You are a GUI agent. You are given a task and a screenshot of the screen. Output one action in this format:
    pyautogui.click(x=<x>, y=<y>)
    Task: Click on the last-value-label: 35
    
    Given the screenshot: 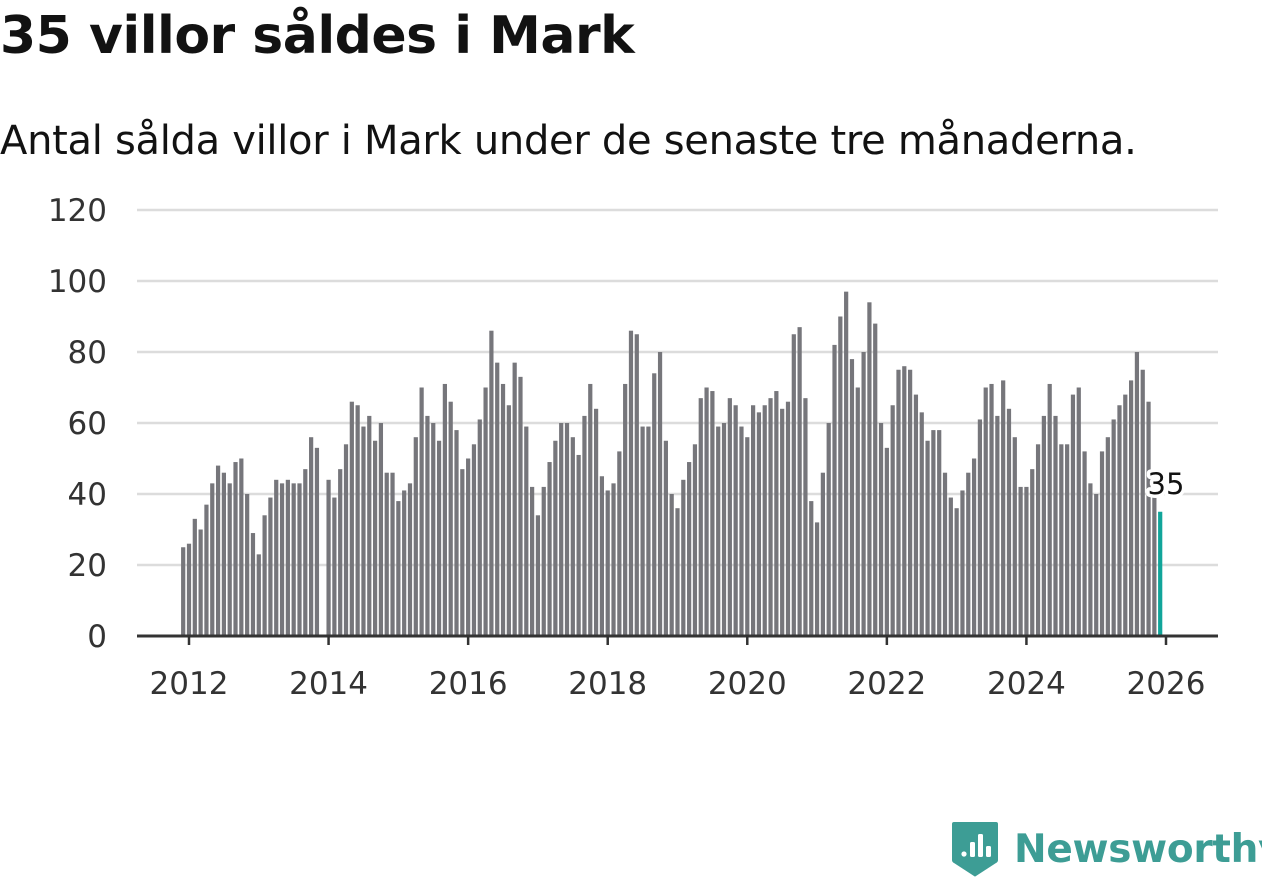 What is the action you would take?
    pyautogui.click(x=1166, y=484)
    